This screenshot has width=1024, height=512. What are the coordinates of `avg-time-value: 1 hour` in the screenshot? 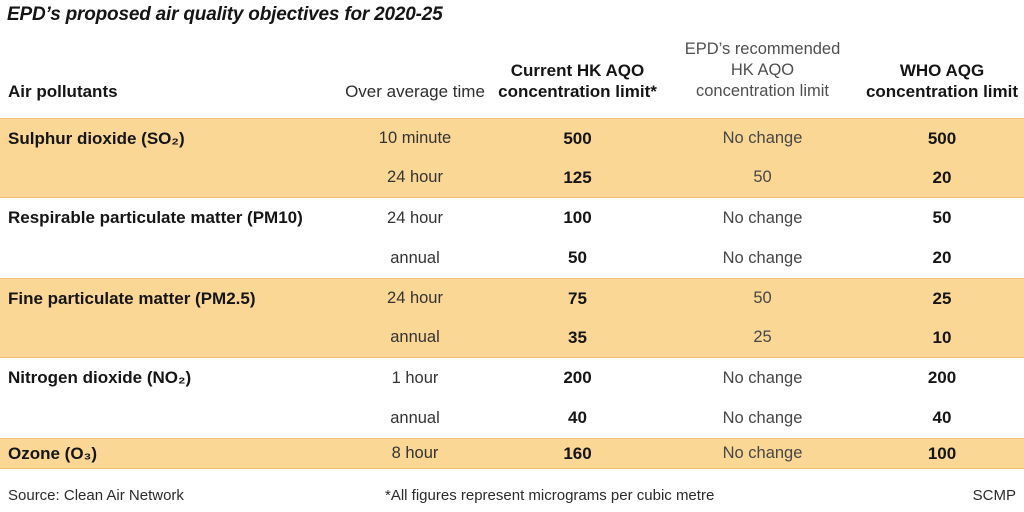 It's located at (415, 377).